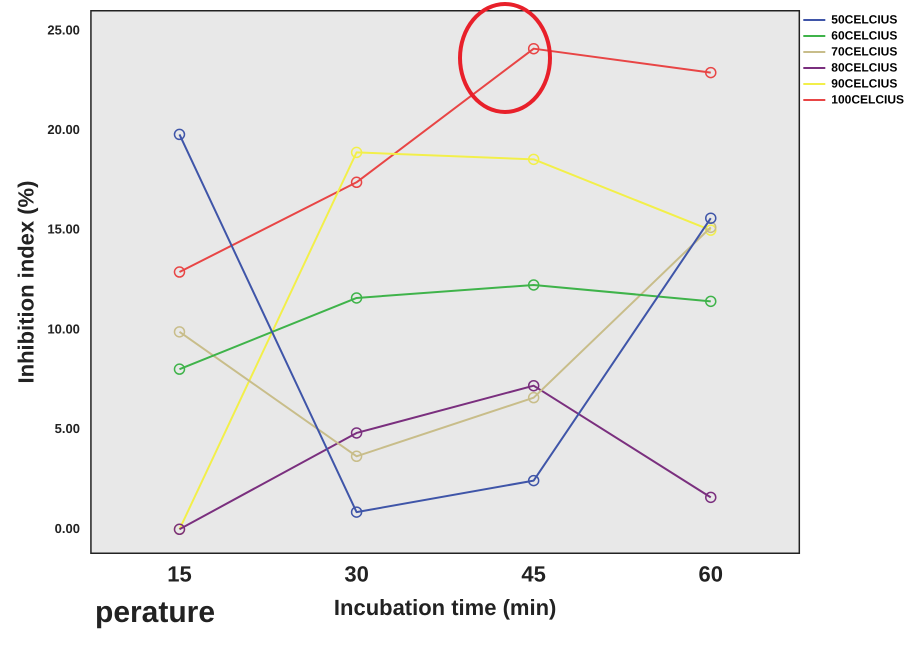  I want to click on legend-label: 100CELCIUS, so click(867, 99).